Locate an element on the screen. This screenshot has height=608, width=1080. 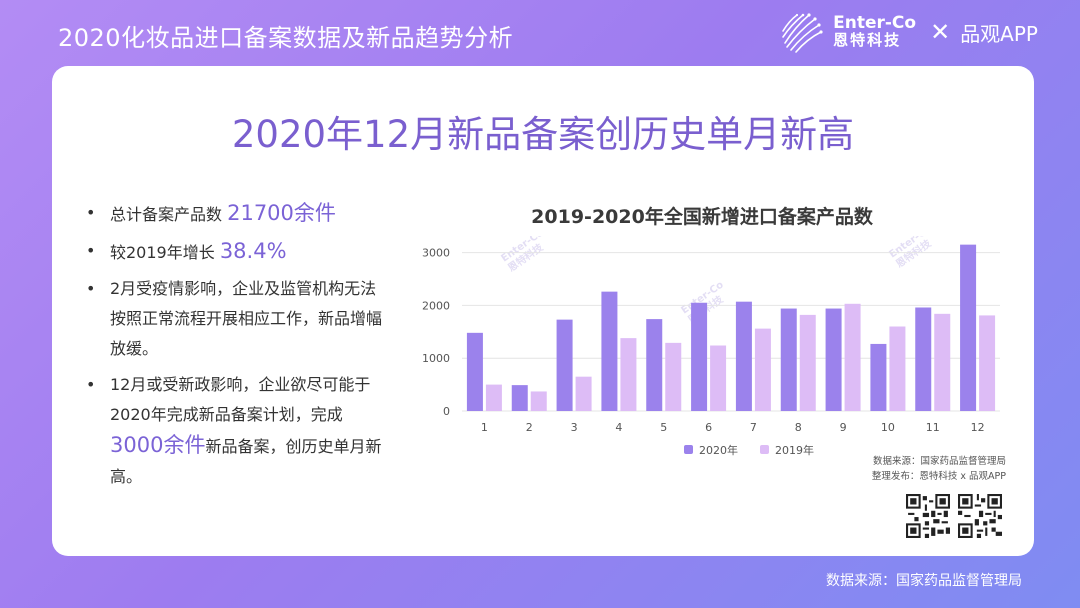
bullet-text: 较2019年增长 is located at coordinates (165, 252).